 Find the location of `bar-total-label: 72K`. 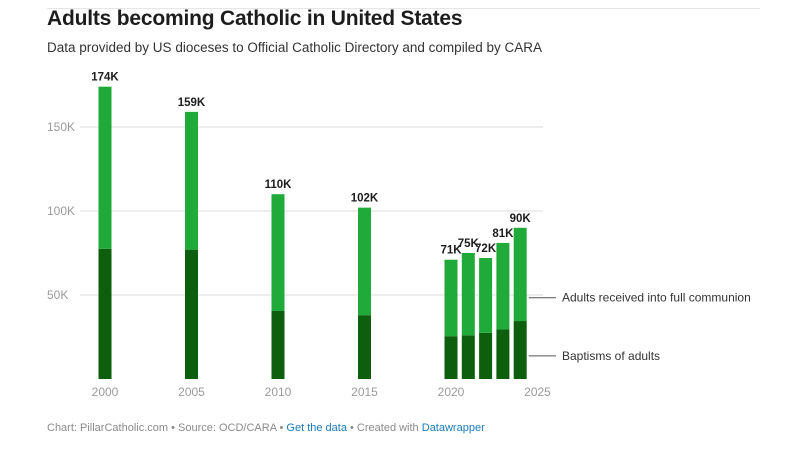

bar-total-label: 72K is located at coordinates (486, 249).